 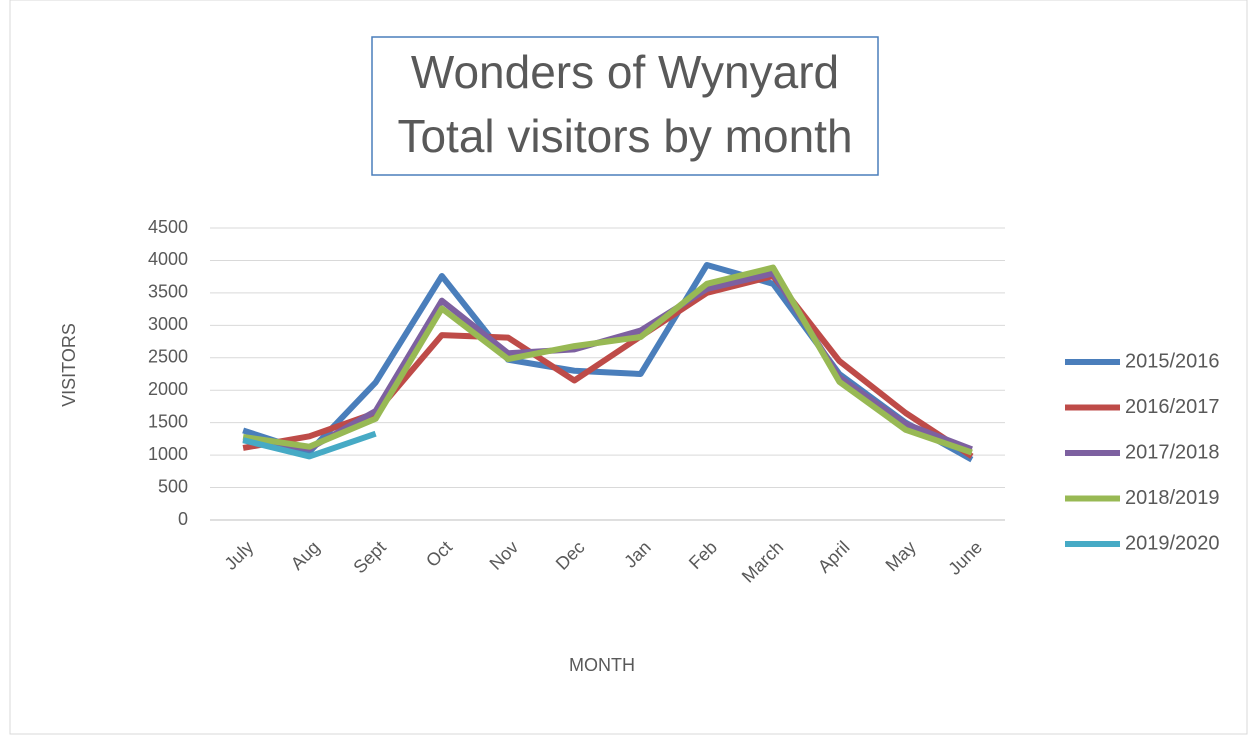 I want to click on y-tick-label: 3500, so click(x=168, y=292).